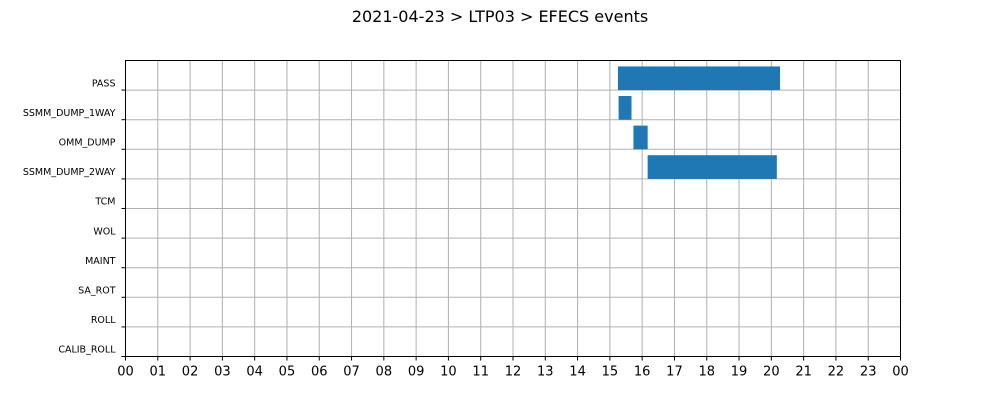  What do you see at coordinates (100, 261) in the screenshot?
I see `y-tick-label: MAINT` at bounding box center [100, 261].